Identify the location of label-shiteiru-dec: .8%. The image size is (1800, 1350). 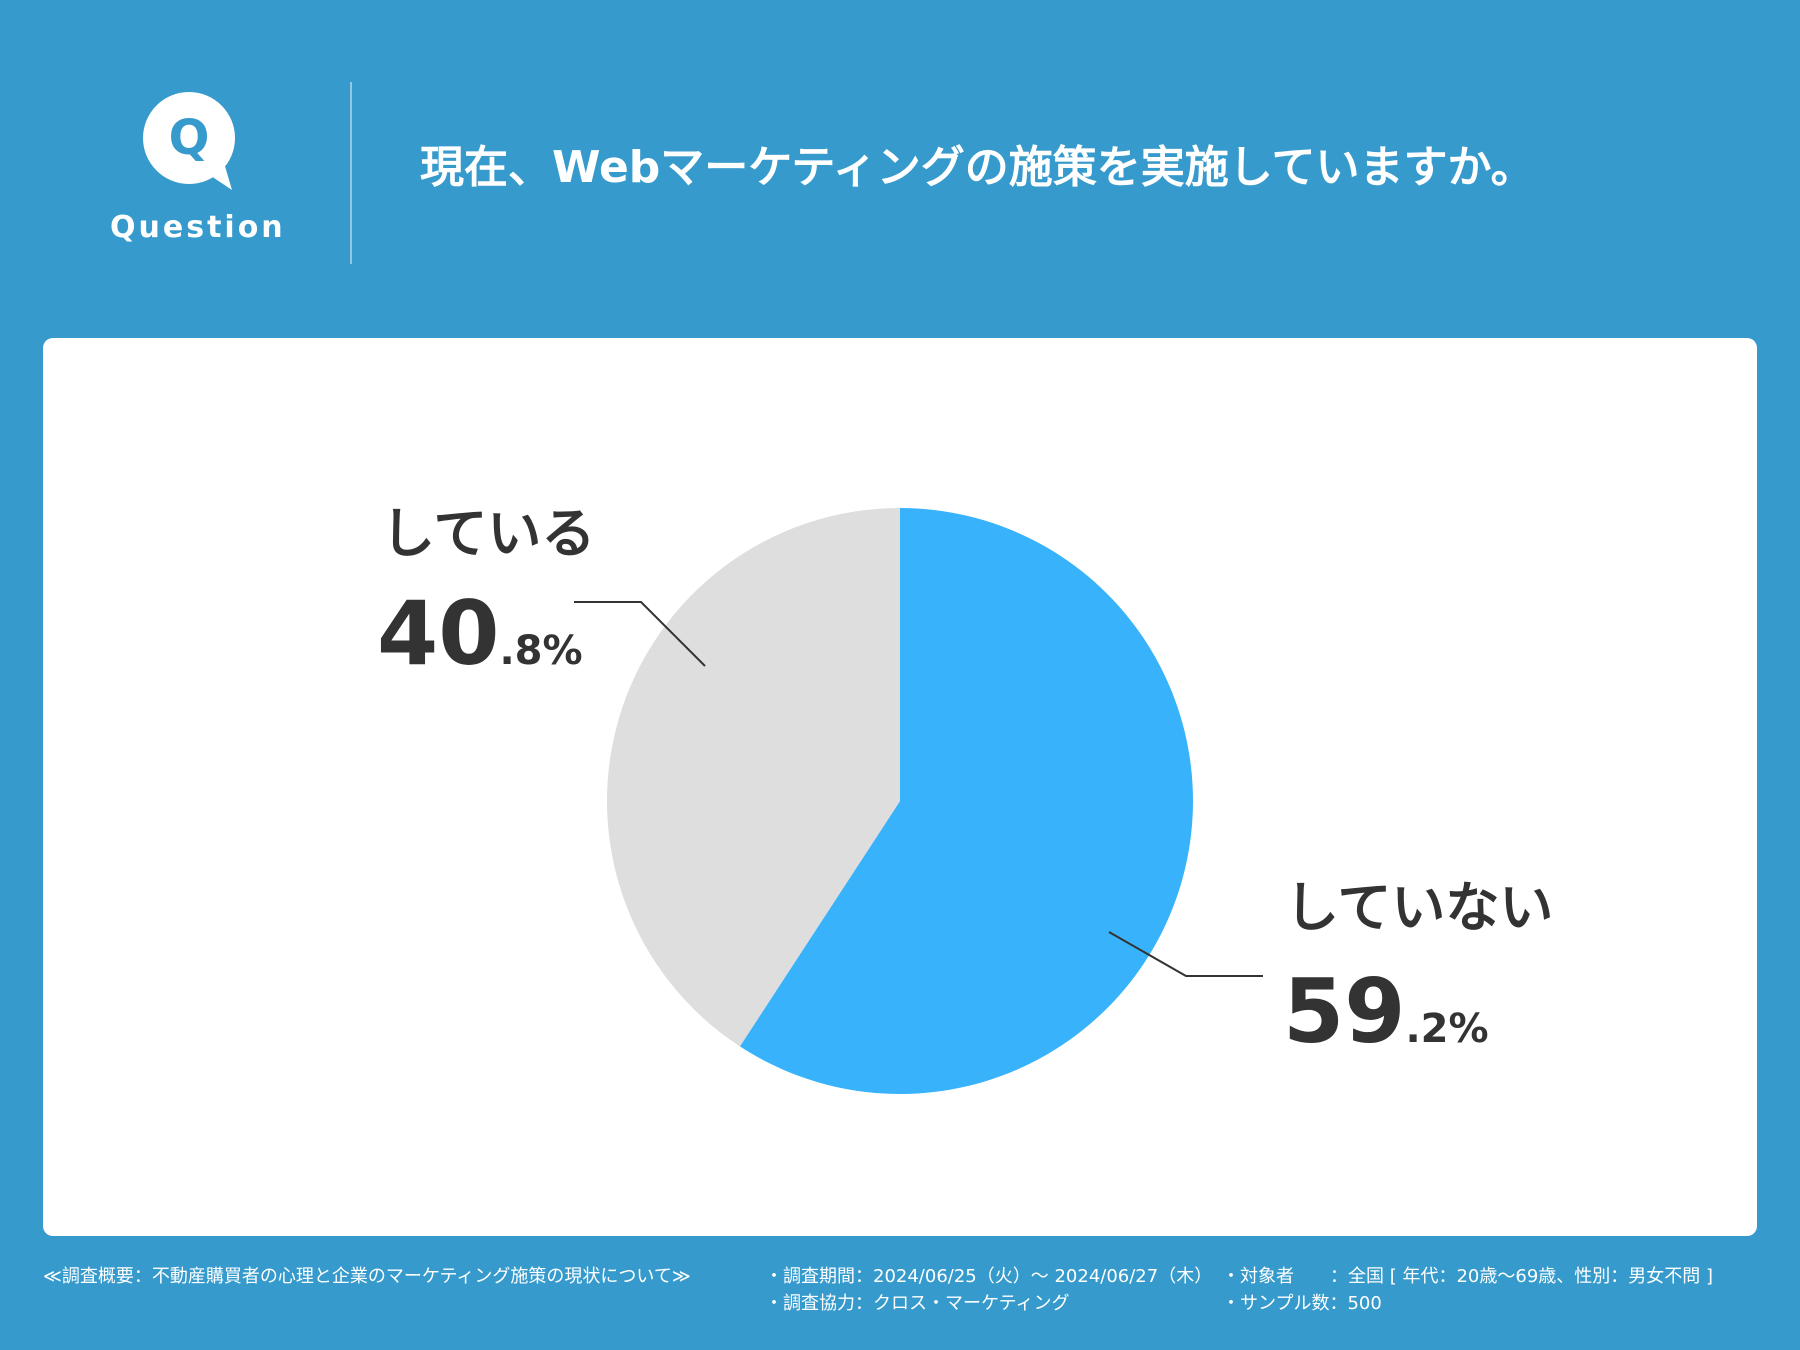
(540, 651).